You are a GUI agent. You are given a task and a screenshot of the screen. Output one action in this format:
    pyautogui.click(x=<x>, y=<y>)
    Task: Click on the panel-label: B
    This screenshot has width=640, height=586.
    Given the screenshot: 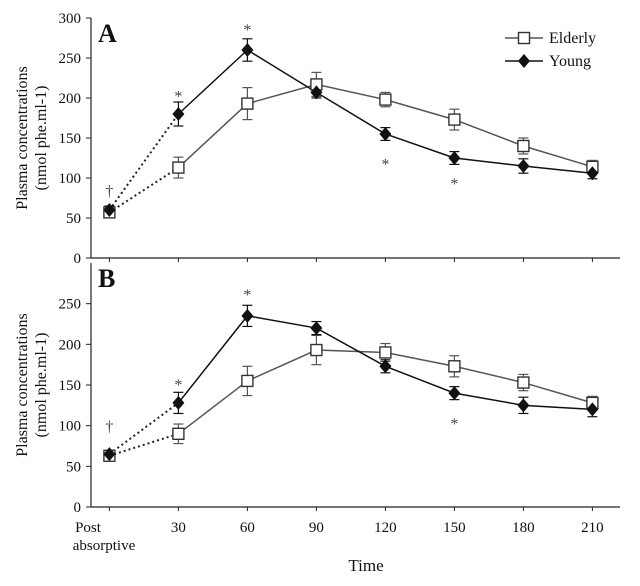 What is the action you would take?
    pyautogui.click(x=106, y=278)
    